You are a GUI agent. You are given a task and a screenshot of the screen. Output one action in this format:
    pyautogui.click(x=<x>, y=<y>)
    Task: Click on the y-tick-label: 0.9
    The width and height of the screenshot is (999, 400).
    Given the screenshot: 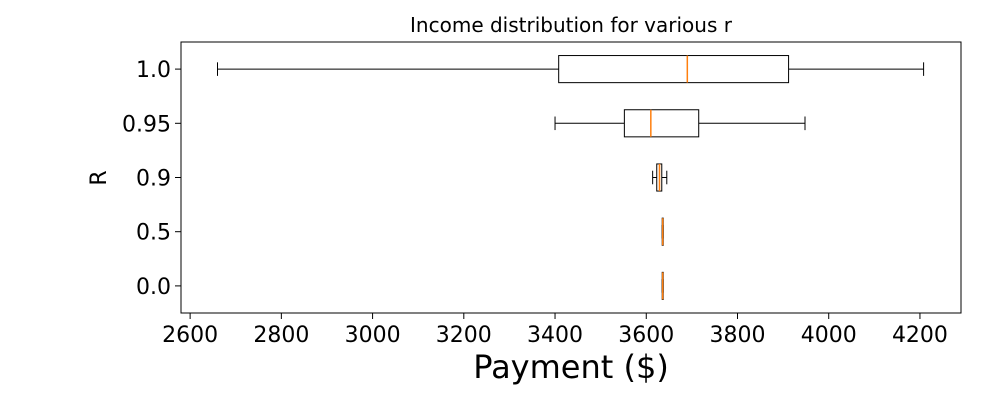 What is the action you would take?
    pyautogui.click(x=153, y=179)
    